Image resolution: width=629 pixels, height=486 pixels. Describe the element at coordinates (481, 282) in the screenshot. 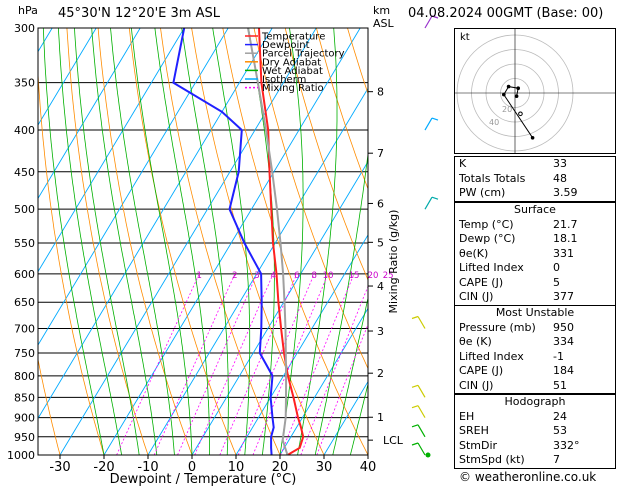

I see `surface-label: CAPE (J)` at that location.